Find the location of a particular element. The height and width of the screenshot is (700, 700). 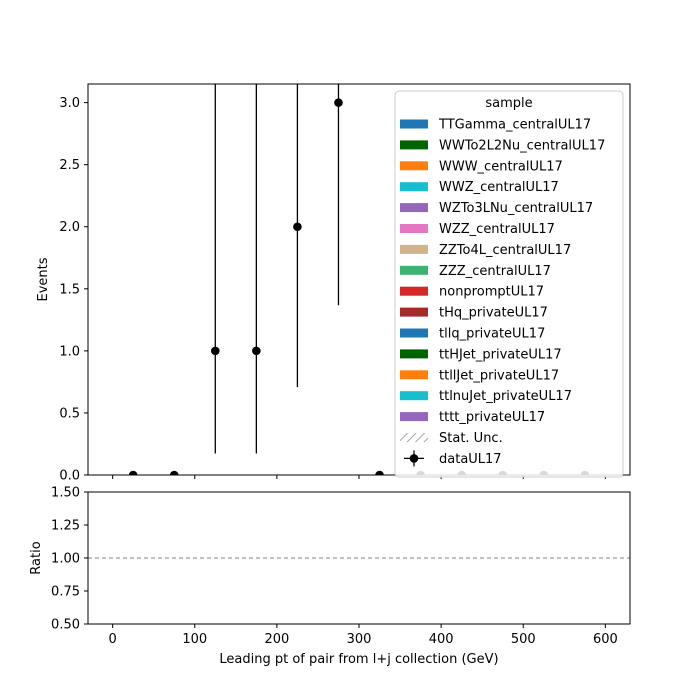

legend-entry: Stat. Unc. is located at coordinates (451, 438).